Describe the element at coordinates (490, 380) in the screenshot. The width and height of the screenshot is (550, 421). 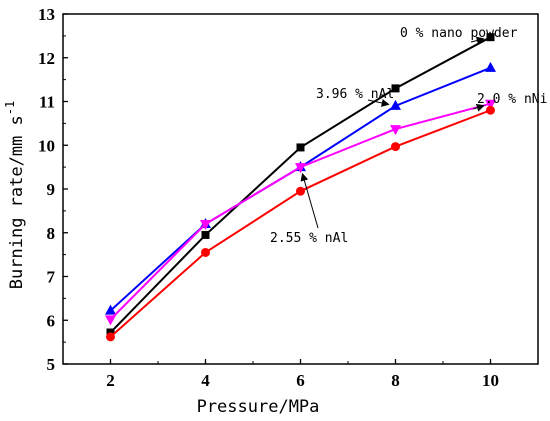
I see `x-tick-label-10: 10` at that location.